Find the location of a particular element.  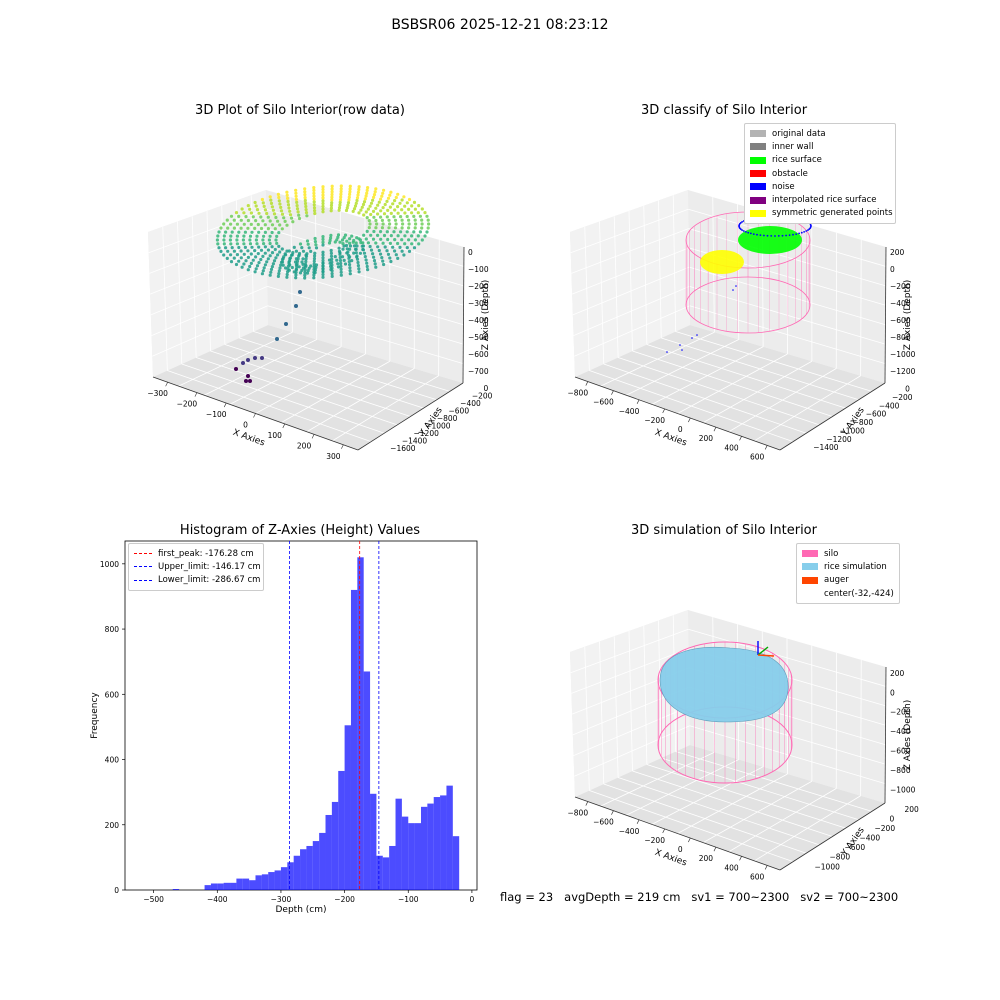

y-tick-label: 400 is located at coordinates (112, 760).